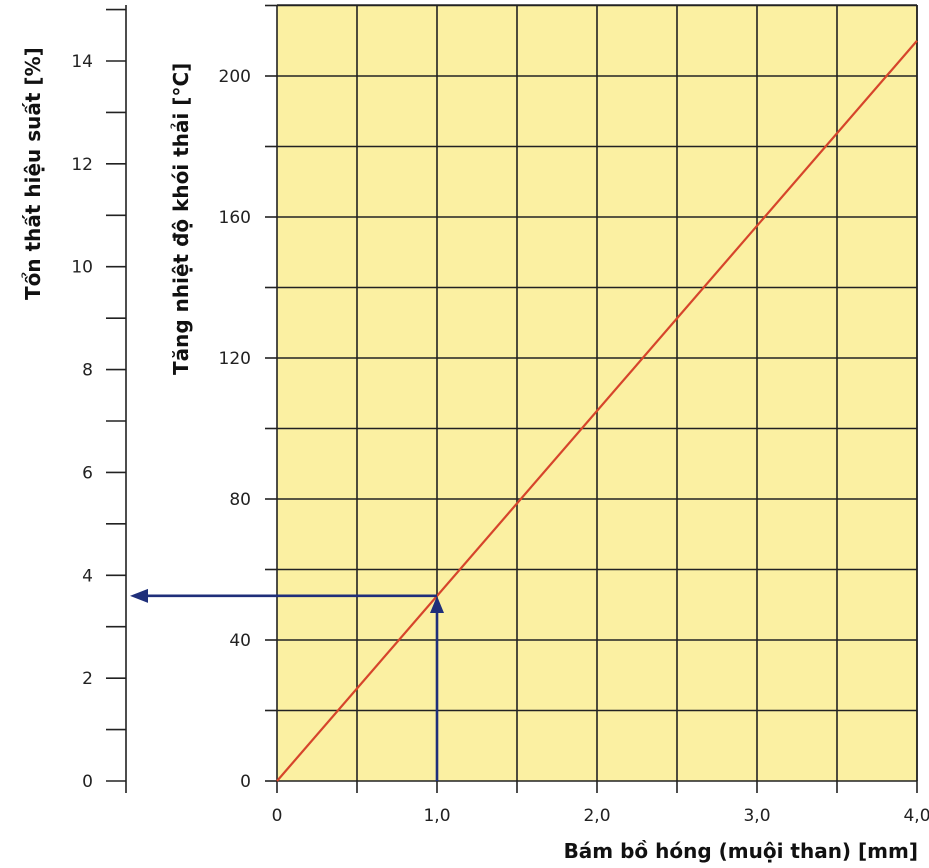 The width and height of the screenshot is (929, 868). What do you see at coordinates (181, 219) in the screenshot?
I see `y-axis-title: Tăng nhiệt độ khói thải [°C]` at bounding box center [181, 219].